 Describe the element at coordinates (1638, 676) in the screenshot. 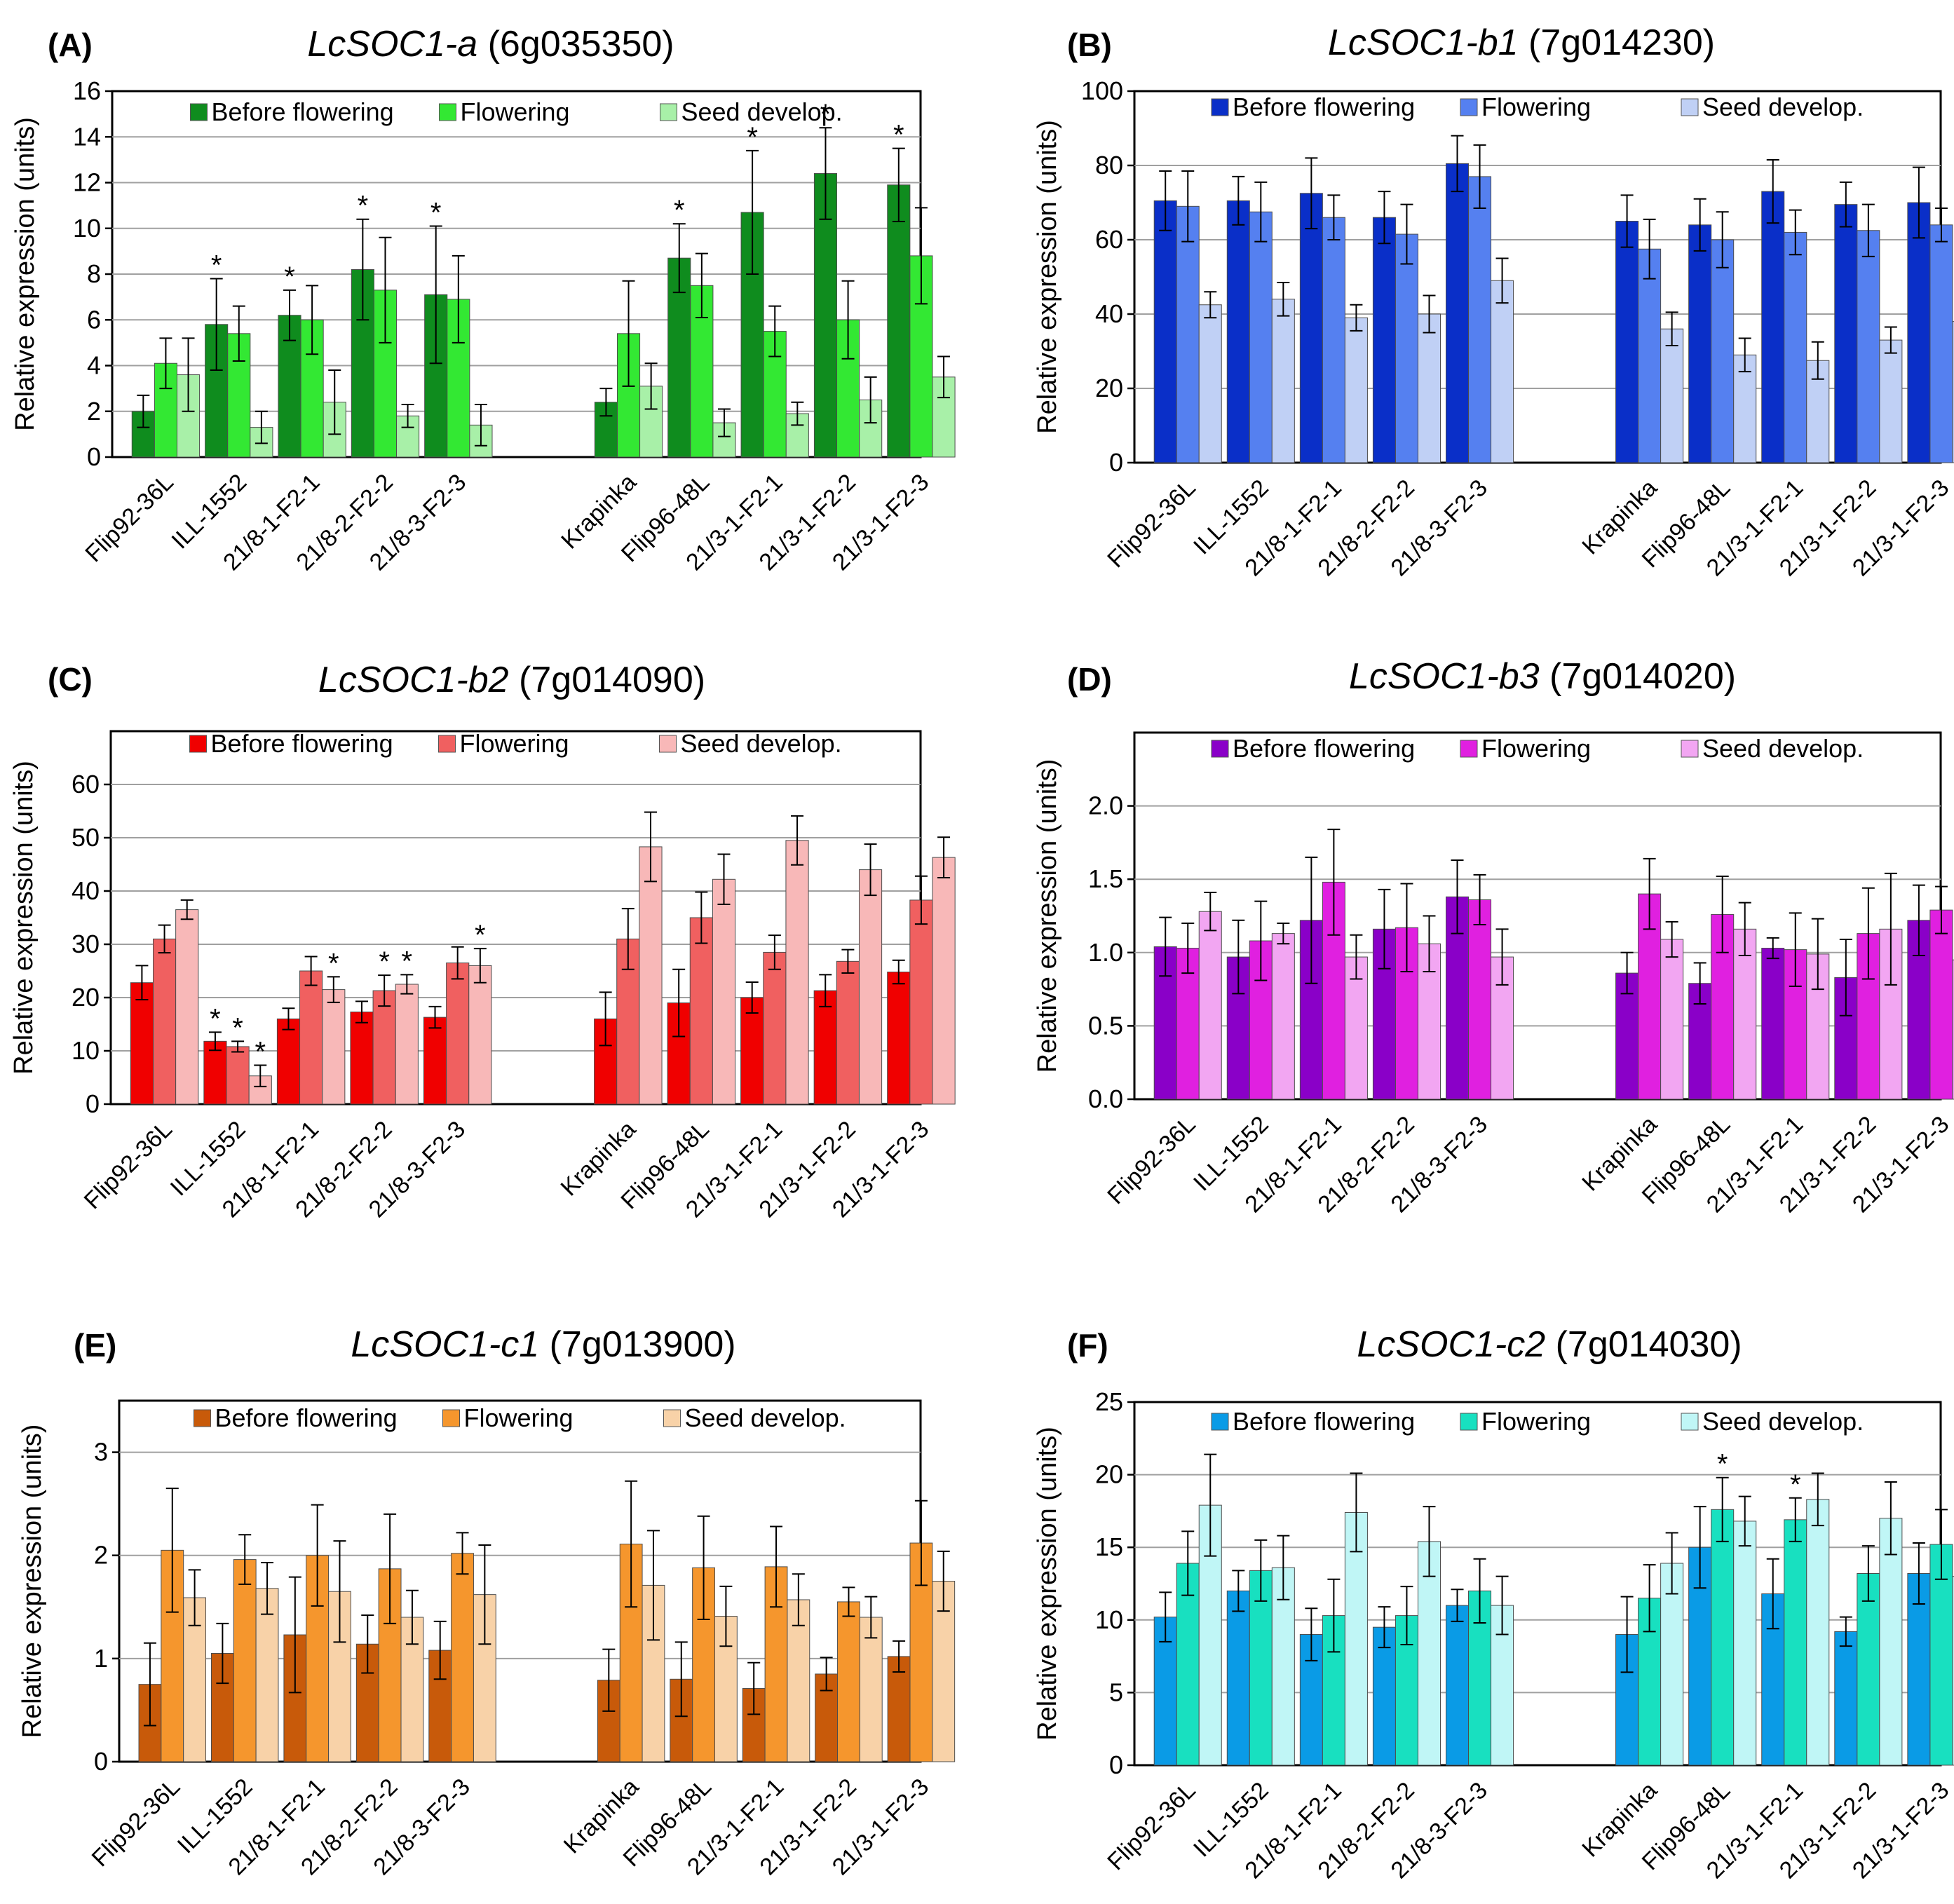

I see `gene-locus: (7g014020)` at that location.